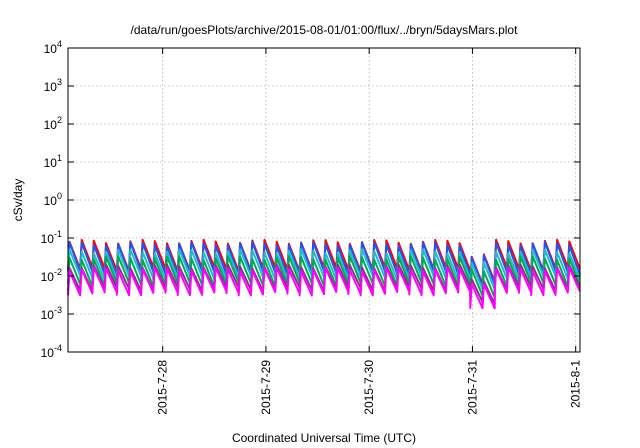 The height and width of the screenshot is (448, 640). Describe the element at coordinates (53, 47) in the screenshot. I see `y-tick-label: 10⁴` at that location.